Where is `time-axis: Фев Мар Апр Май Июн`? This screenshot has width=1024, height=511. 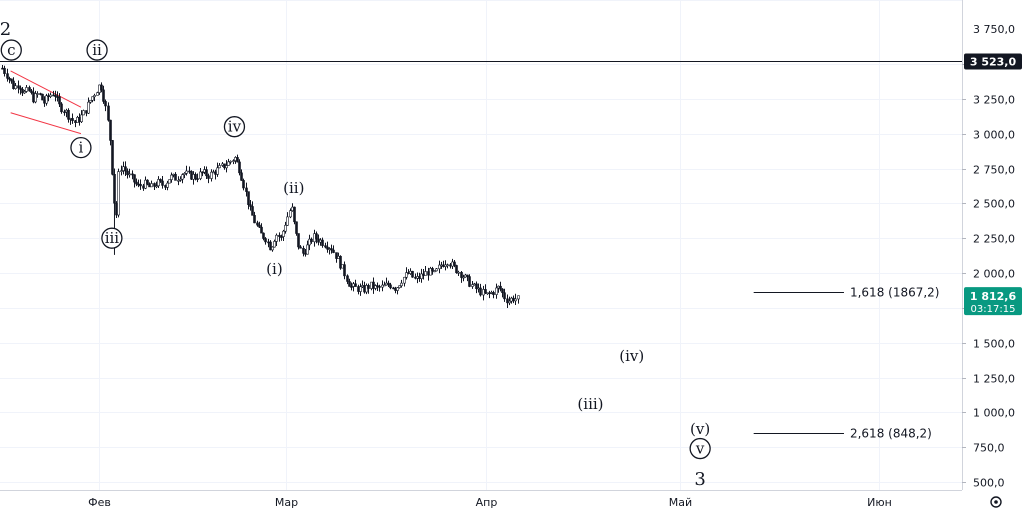
time-axis: Фев Мар Апр Май Июн is located at coordinates (501, 500).